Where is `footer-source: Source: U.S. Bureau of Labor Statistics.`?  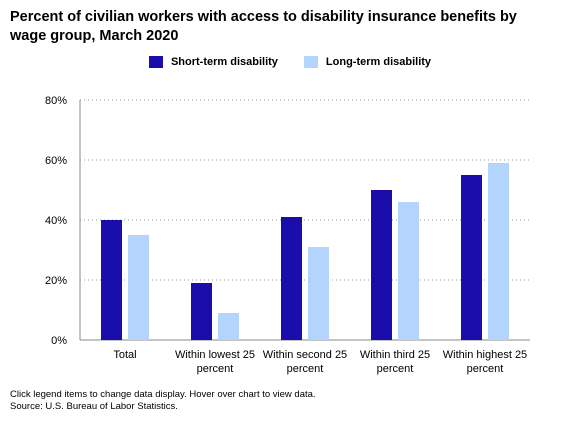 footer-source: Source: U.S. Bureau of Labor Statistics. is located at coordinates (94, 406).